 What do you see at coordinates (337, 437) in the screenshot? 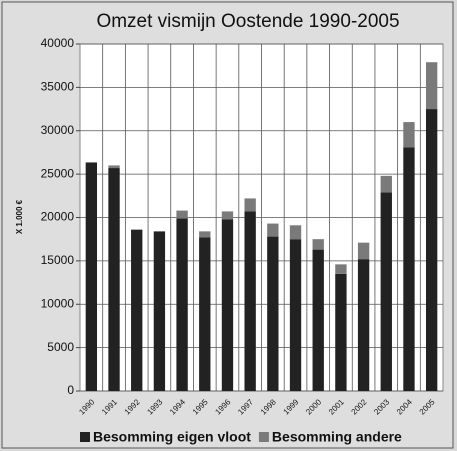
I see `legend-label: Besomming andere` at bounding box center [337, 437].